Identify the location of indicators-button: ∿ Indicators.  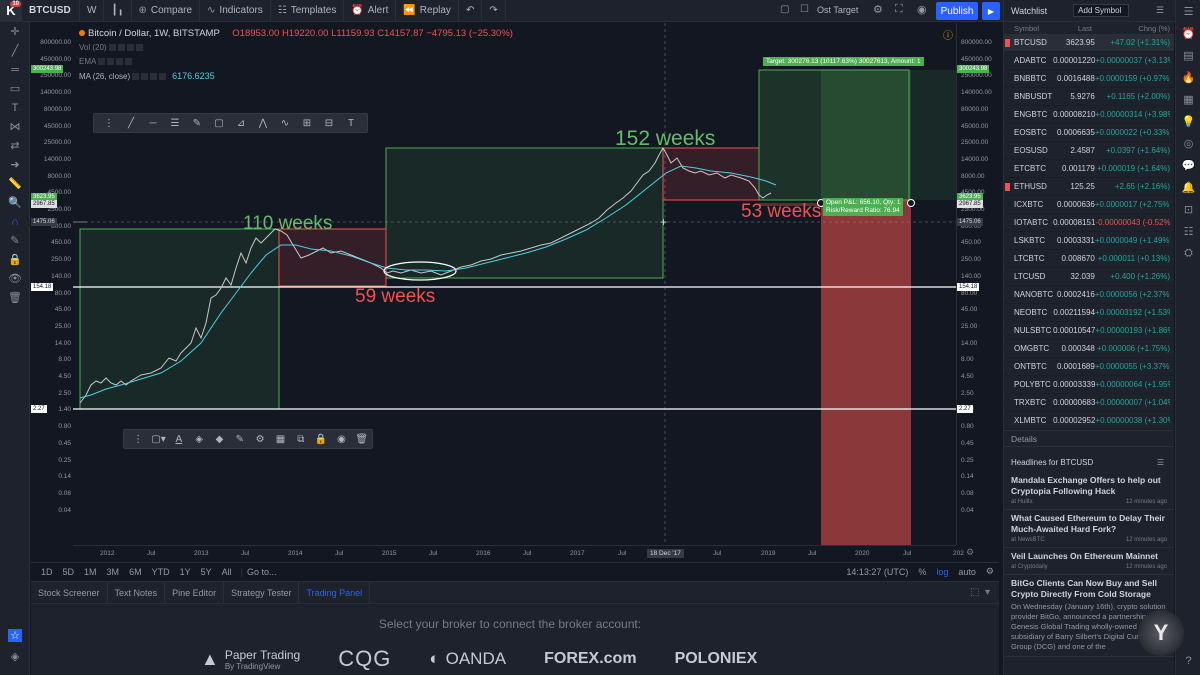
(235, 11).